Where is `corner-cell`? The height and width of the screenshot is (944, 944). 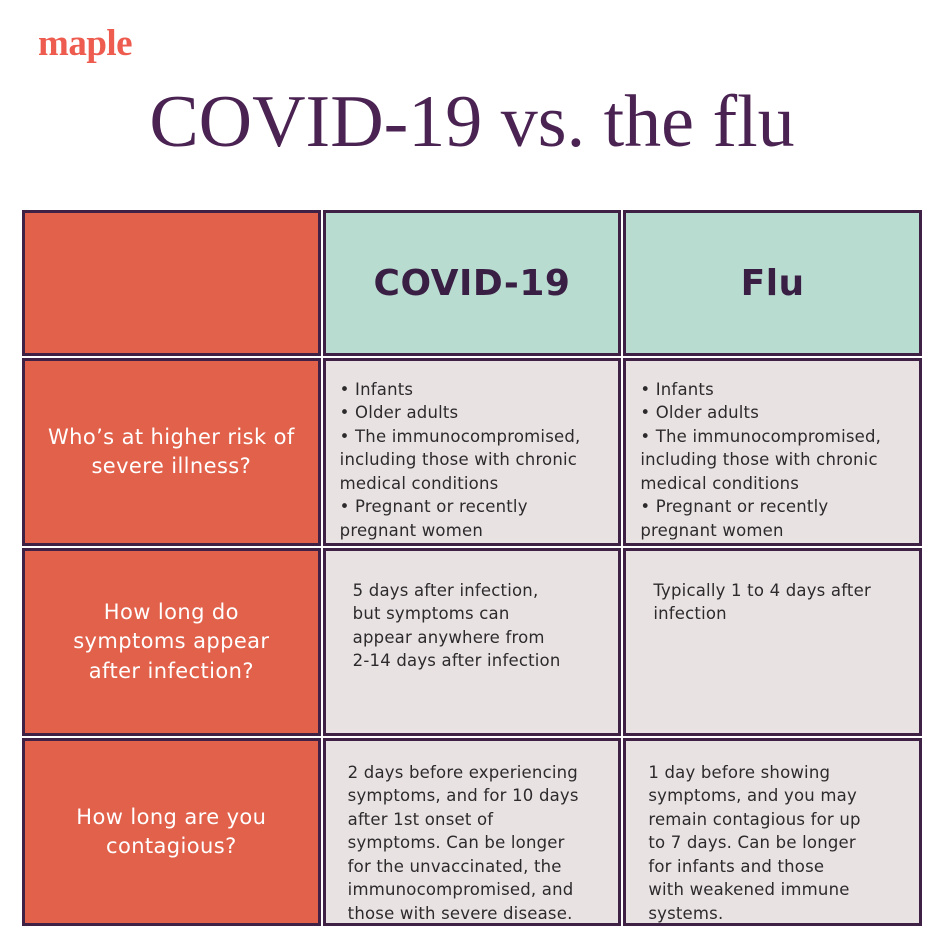 corner-cell is located at coordinates (171, 283).